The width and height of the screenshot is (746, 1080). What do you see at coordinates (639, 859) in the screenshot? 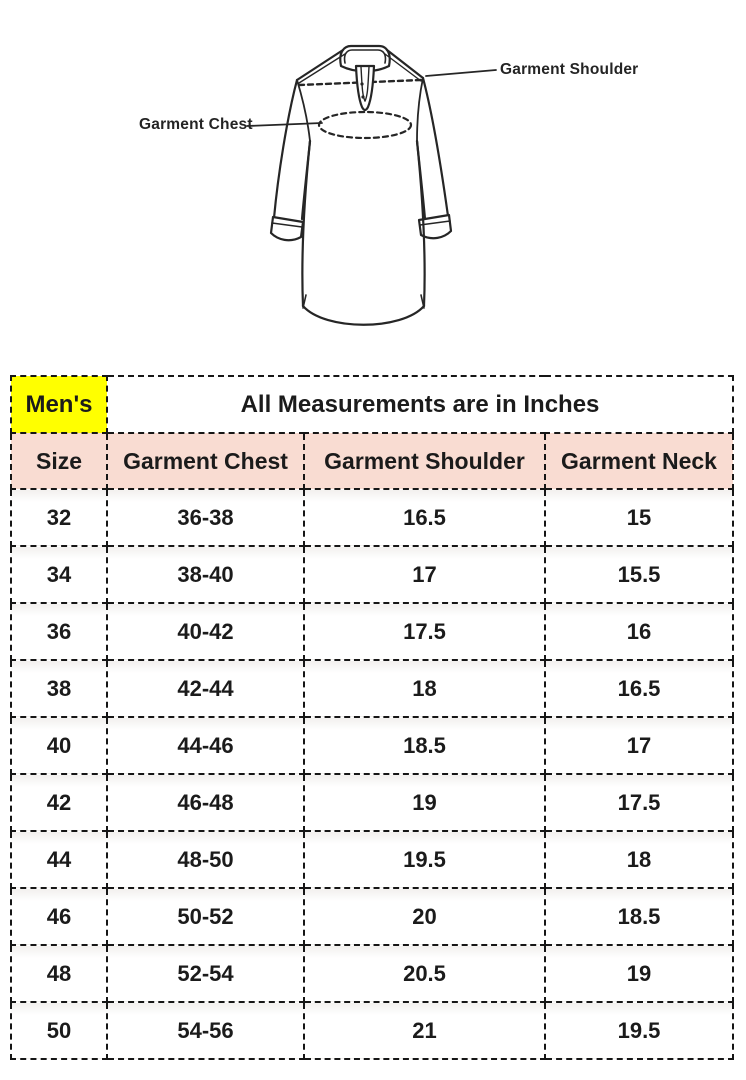
I see `cell-garment-neck: 18` at bounding box center [639, 859].